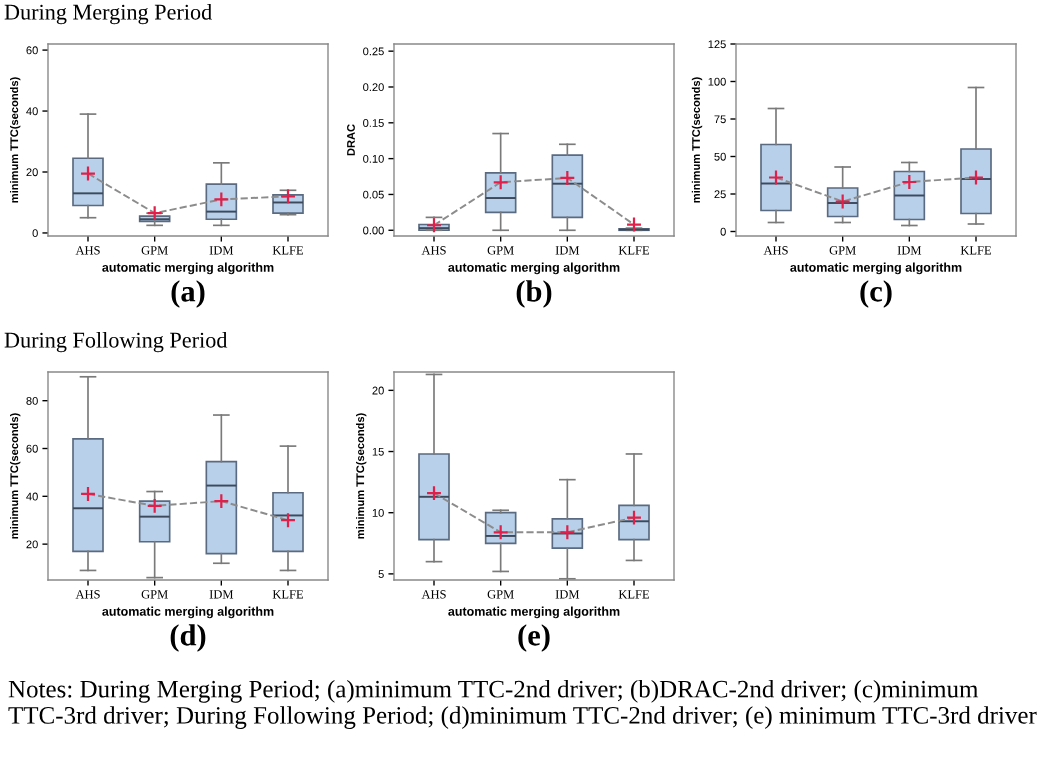 The image size is (1040, 770). I want to click on text: (a), so click(188, 294).